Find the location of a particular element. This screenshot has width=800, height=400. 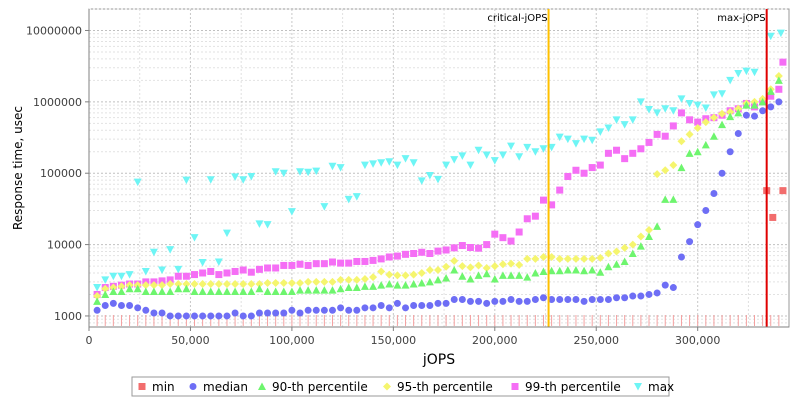

legend-swatch is located at coordinates (262, 386).